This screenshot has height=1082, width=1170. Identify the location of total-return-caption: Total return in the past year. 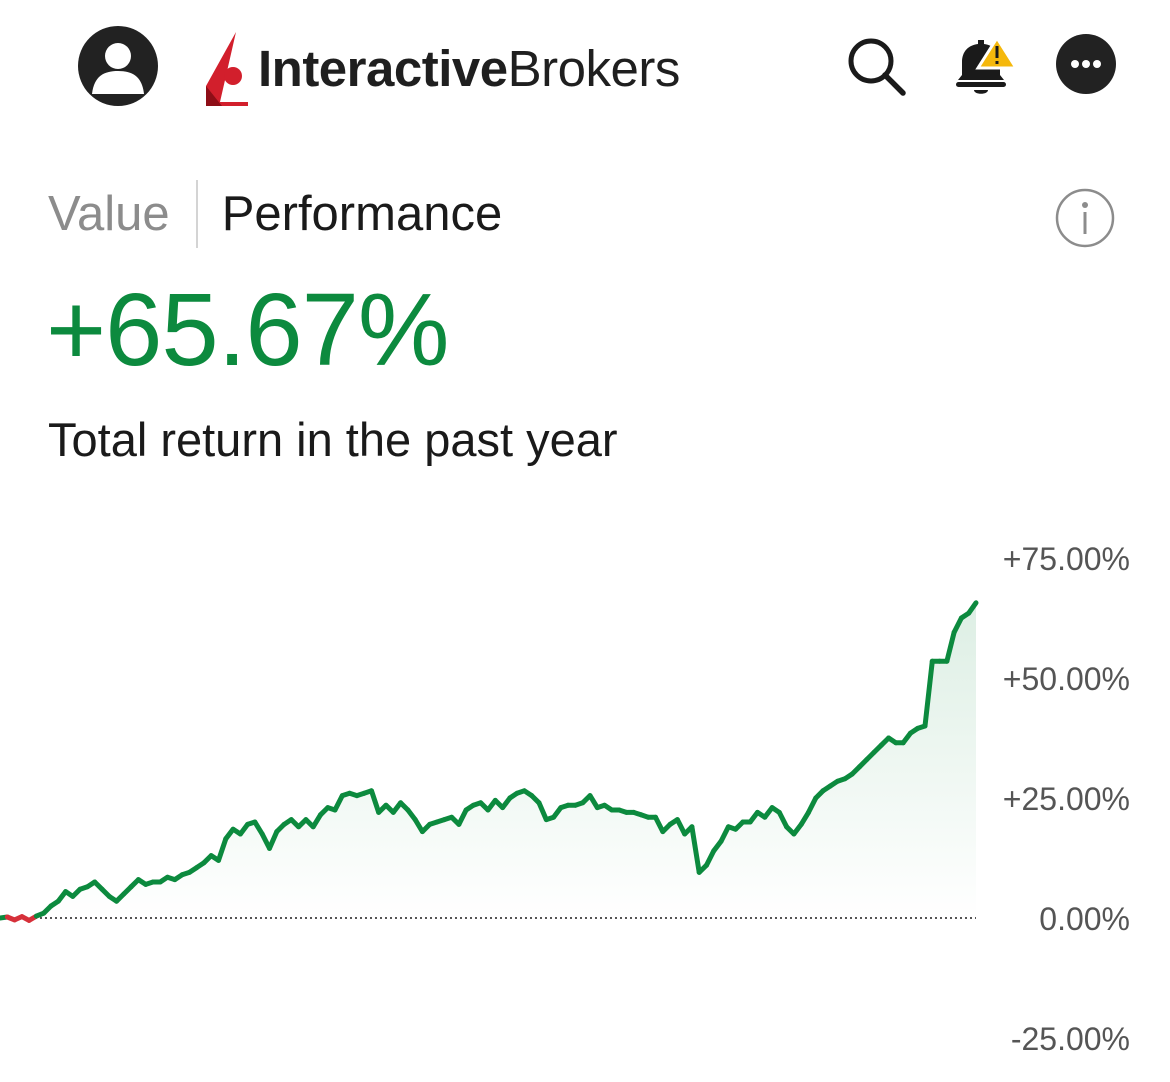
(333, 439).